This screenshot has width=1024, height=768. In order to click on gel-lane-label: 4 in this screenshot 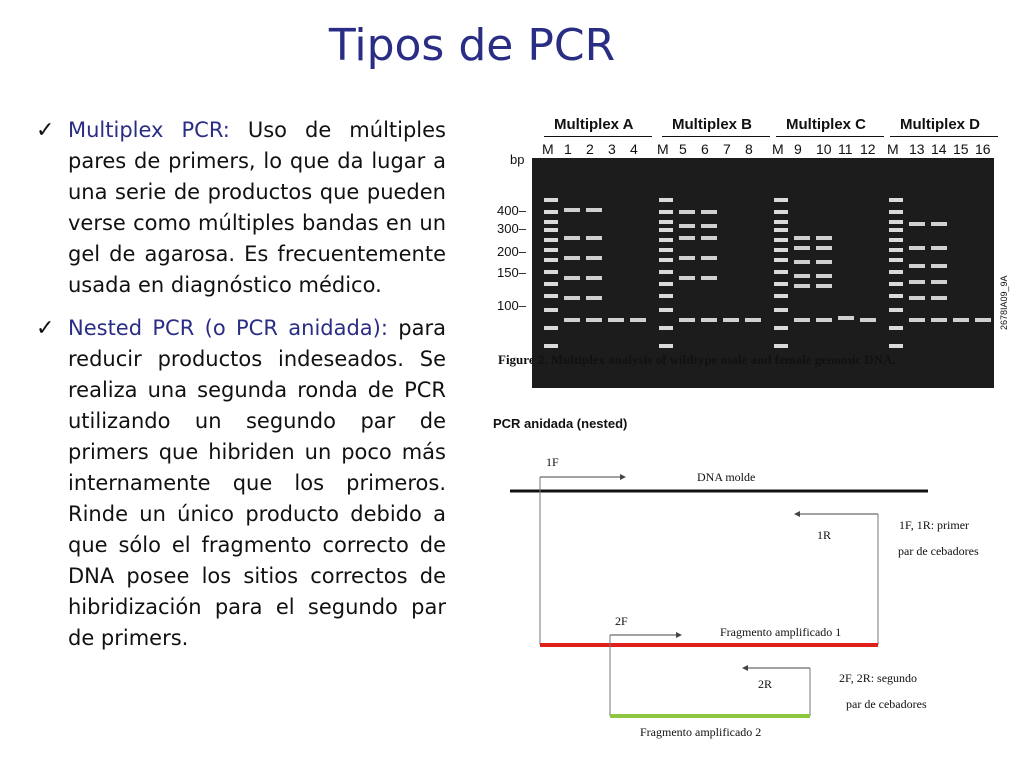, I will do `click(634, 149)`.